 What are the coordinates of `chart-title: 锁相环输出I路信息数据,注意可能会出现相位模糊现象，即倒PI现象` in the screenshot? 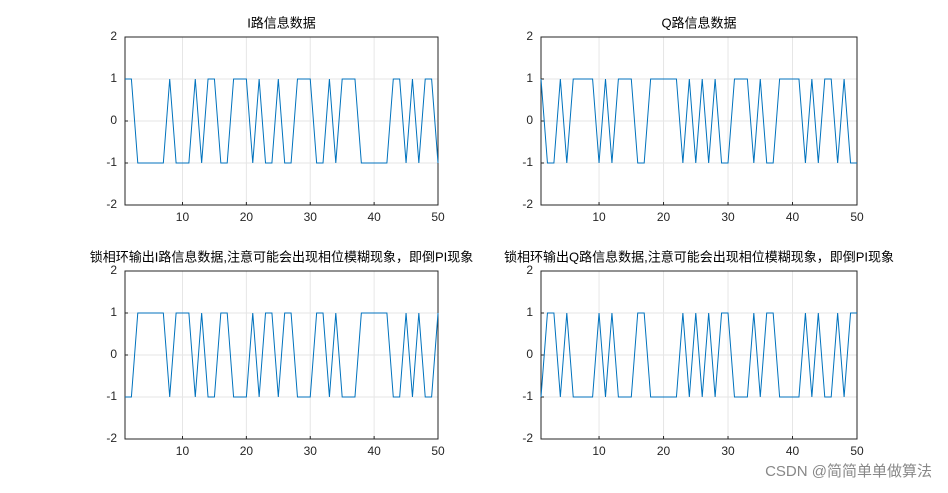 It's located at (282, 256).